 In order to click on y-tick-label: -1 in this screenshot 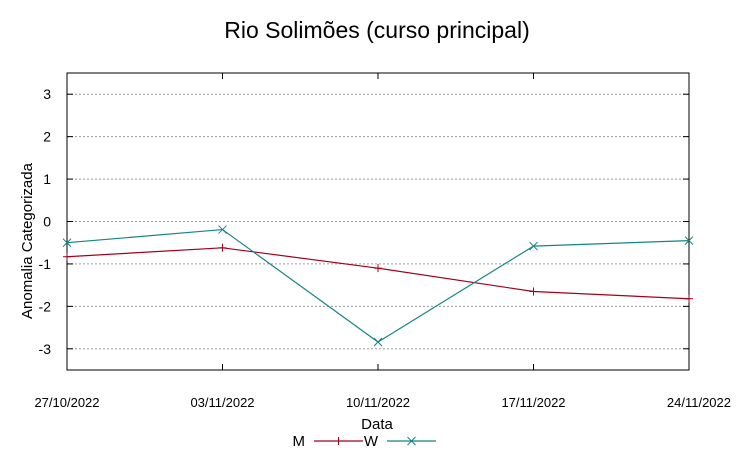, I will do `click(45, 264)`.